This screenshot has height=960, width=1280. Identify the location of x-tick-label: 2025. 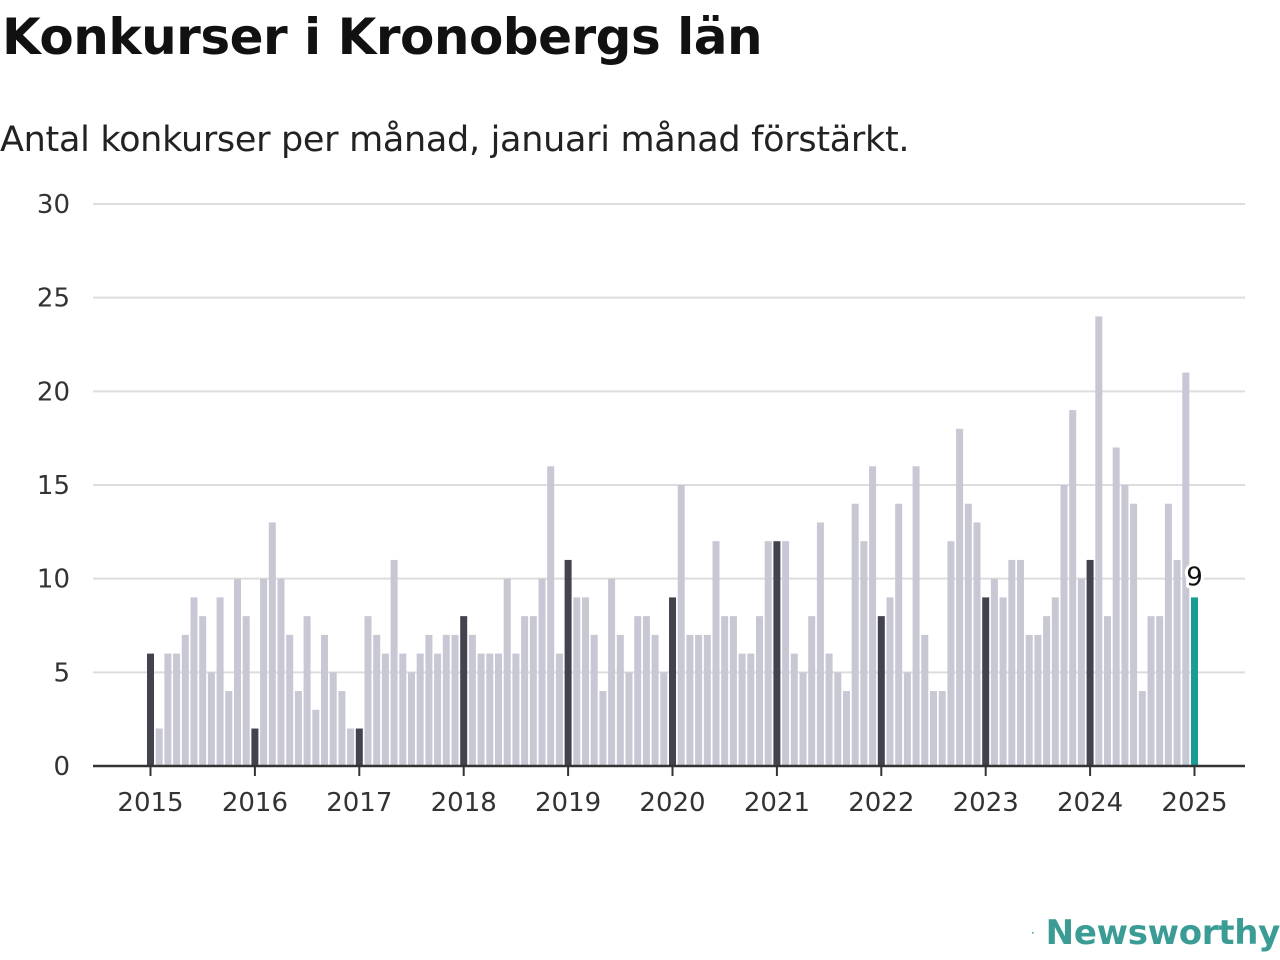
(1194, 803).